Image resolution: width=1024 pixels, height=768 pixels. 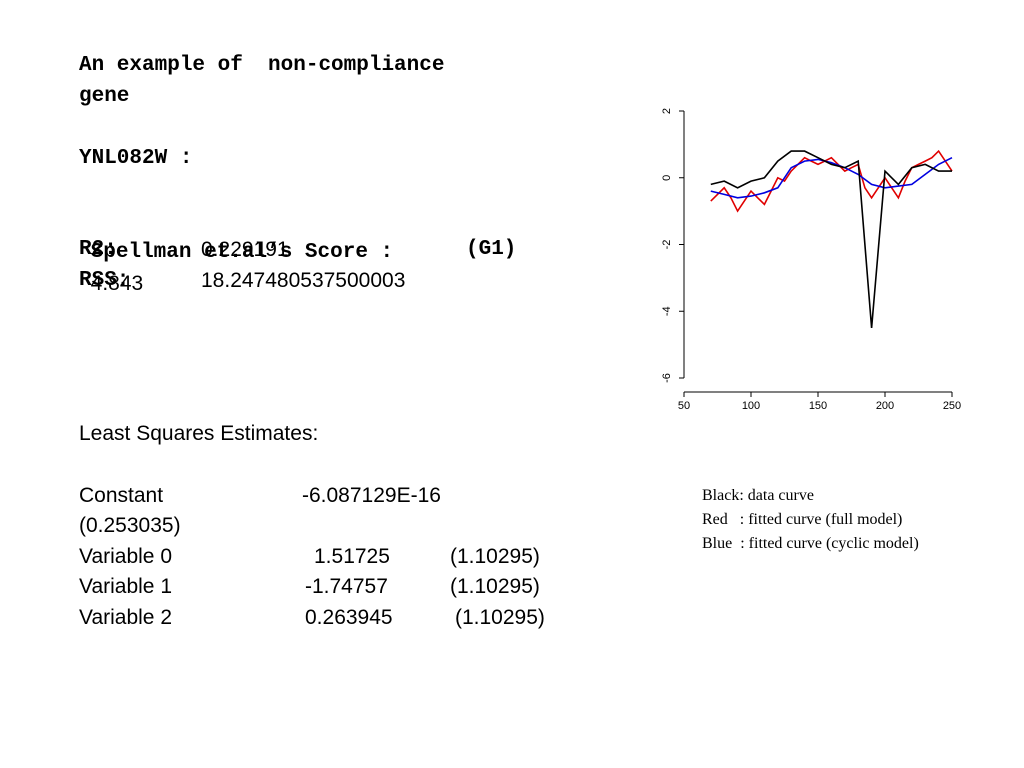 What do you see at coordinates (199, 433) in the screenshot?
I see `estimates-title: Least Squares Estimates:` at bounding box center [199, 433].